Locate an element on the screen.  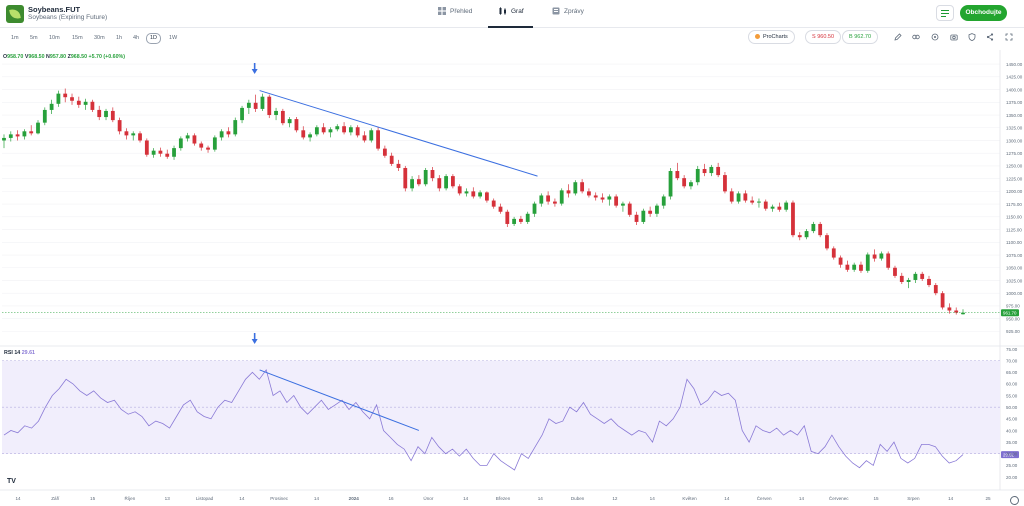
timeframe-1w: 1W is located at coordinates (173, 38).